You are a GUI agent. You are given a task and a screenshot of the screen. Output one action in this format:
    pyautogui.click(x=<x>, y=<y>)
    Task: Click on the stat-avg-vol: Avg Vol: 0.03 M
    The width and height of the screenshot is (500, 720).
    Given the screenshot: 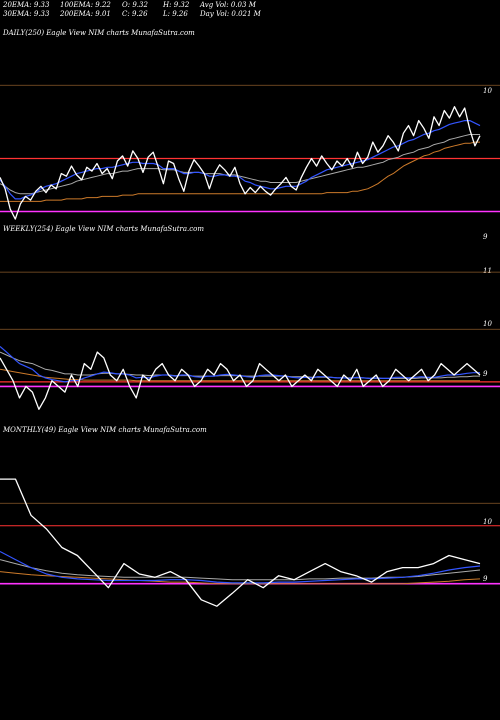 What is the action you would take?
    pyautogui.click(x=228, y=5)
    